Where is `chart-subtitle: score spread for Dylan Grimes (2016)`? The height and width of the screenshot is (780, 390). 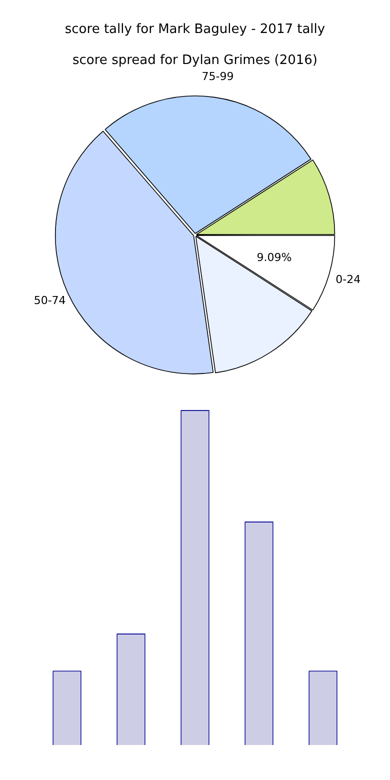 chart-subtitle: score spread for Dylan Grimes (2016) is located at coordinates (195, 60).